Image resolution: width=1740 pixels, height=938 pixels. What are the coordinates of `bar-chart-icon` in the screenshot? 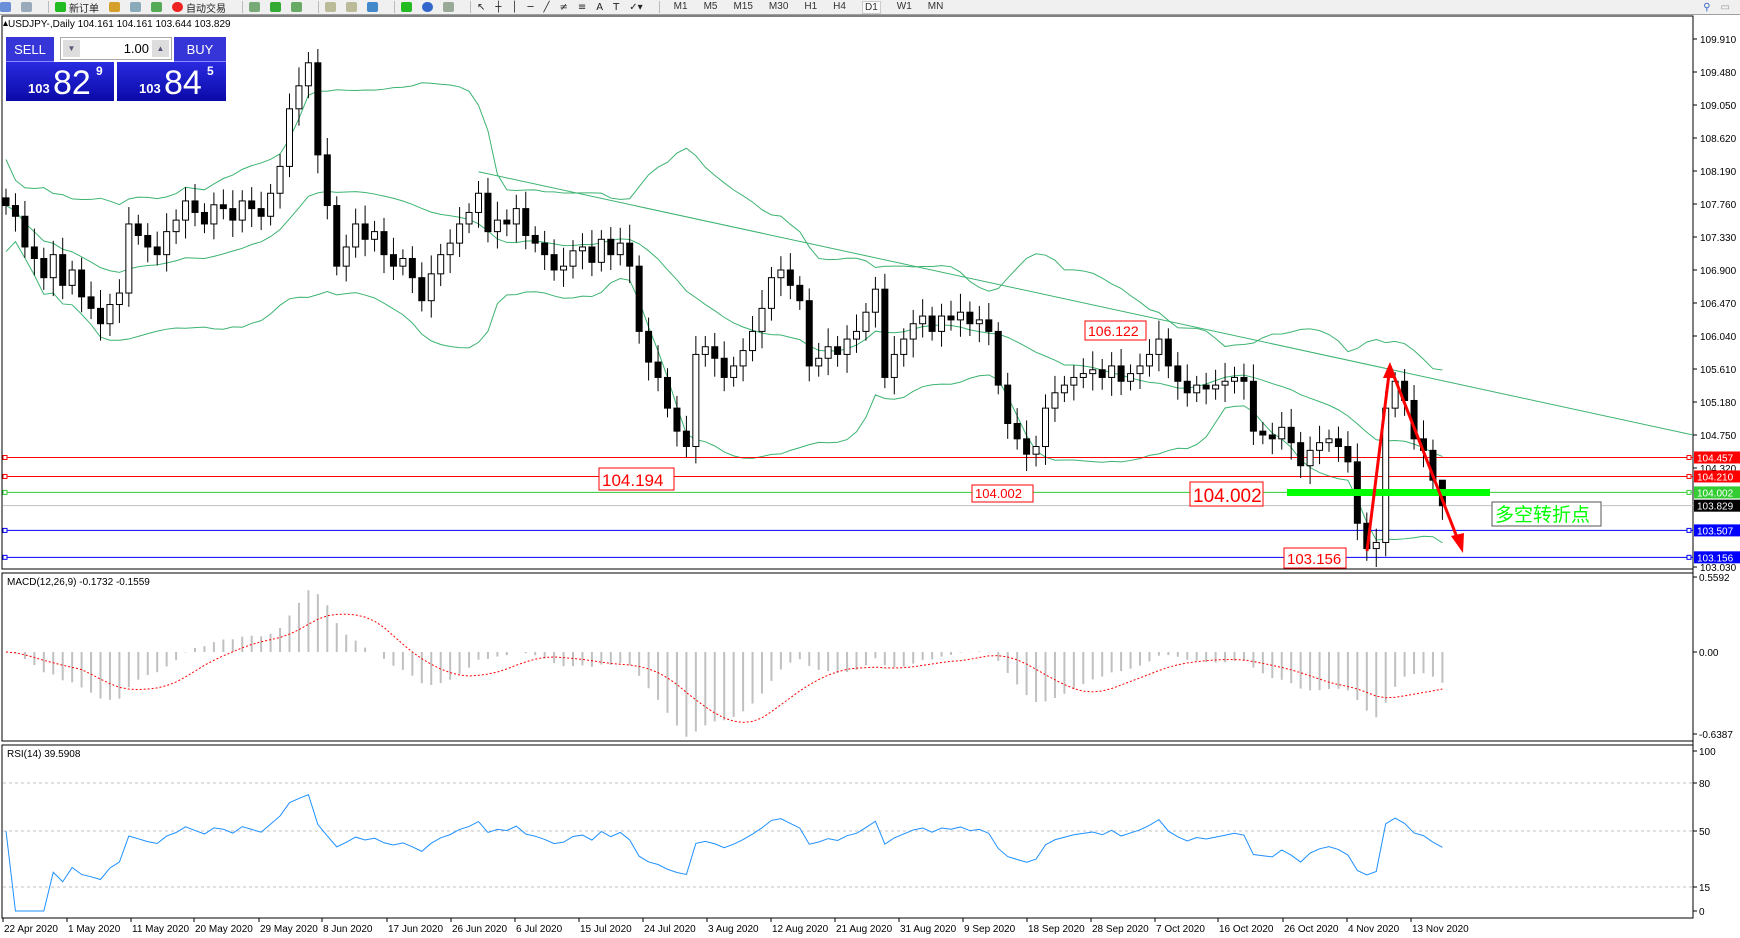 It's located at (254, 7).